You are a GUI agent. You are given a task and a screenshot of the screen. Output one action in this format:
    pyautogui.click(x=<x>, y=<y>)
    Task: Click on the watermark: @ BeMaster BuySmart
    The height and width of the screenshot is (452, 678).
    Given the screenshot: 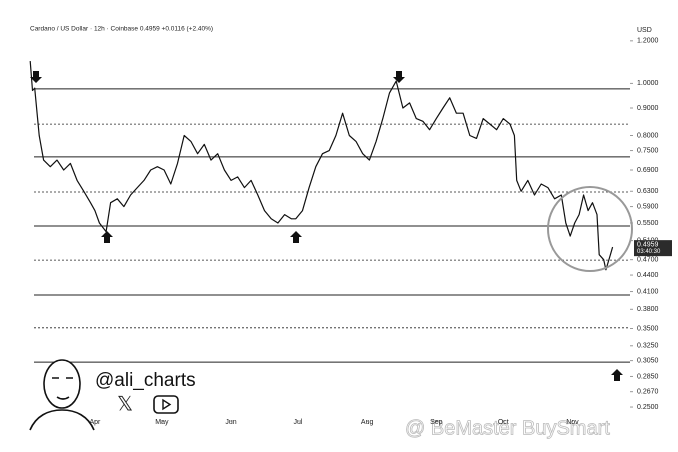 What is the action you would take?
    pyautogui.click(x=507, y=428)
    